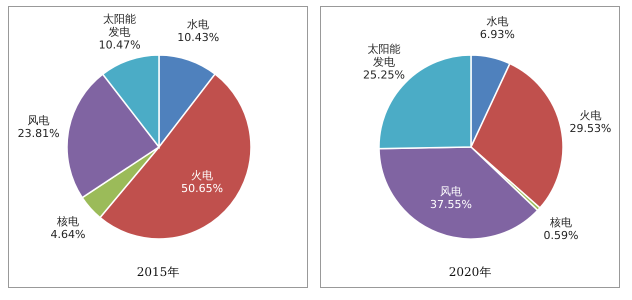 Image resolution: width=632 pixels, height=300 pixels. What do you see at coordinates (158, 272) in the screenshot?
I see `text: 2015年` at bounding box center [158, 272].